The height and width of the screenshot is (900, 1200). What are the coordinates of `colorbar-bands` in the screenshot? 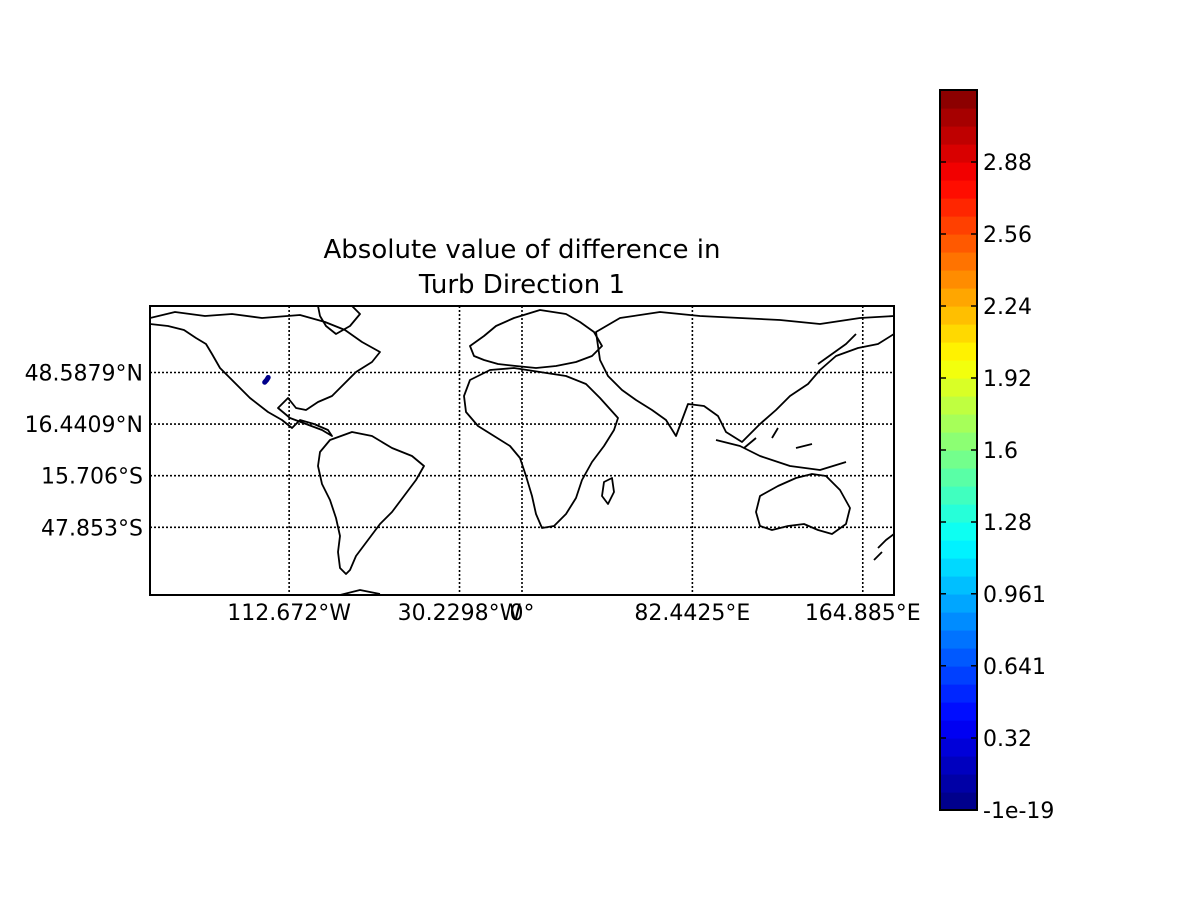 It's located at (958, 450).